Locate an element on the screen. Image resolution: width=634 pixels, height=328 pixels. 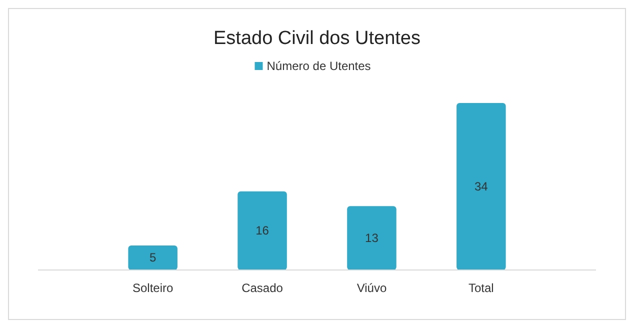
data-label: 5 is located at coordinates (152, 257).